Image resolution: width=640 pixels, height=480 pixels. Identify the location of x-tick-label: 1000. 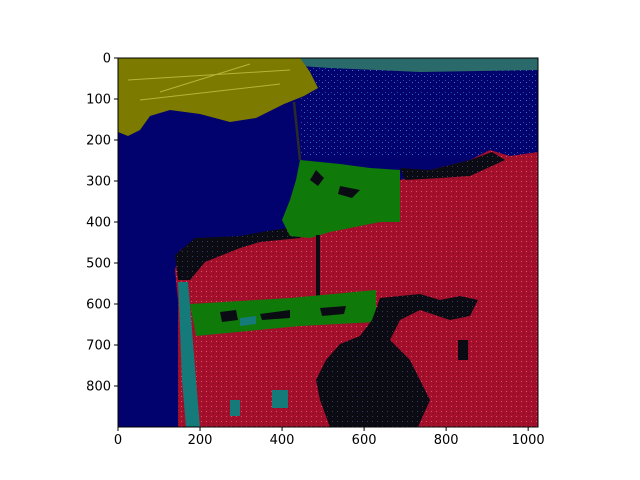
(528, 440).